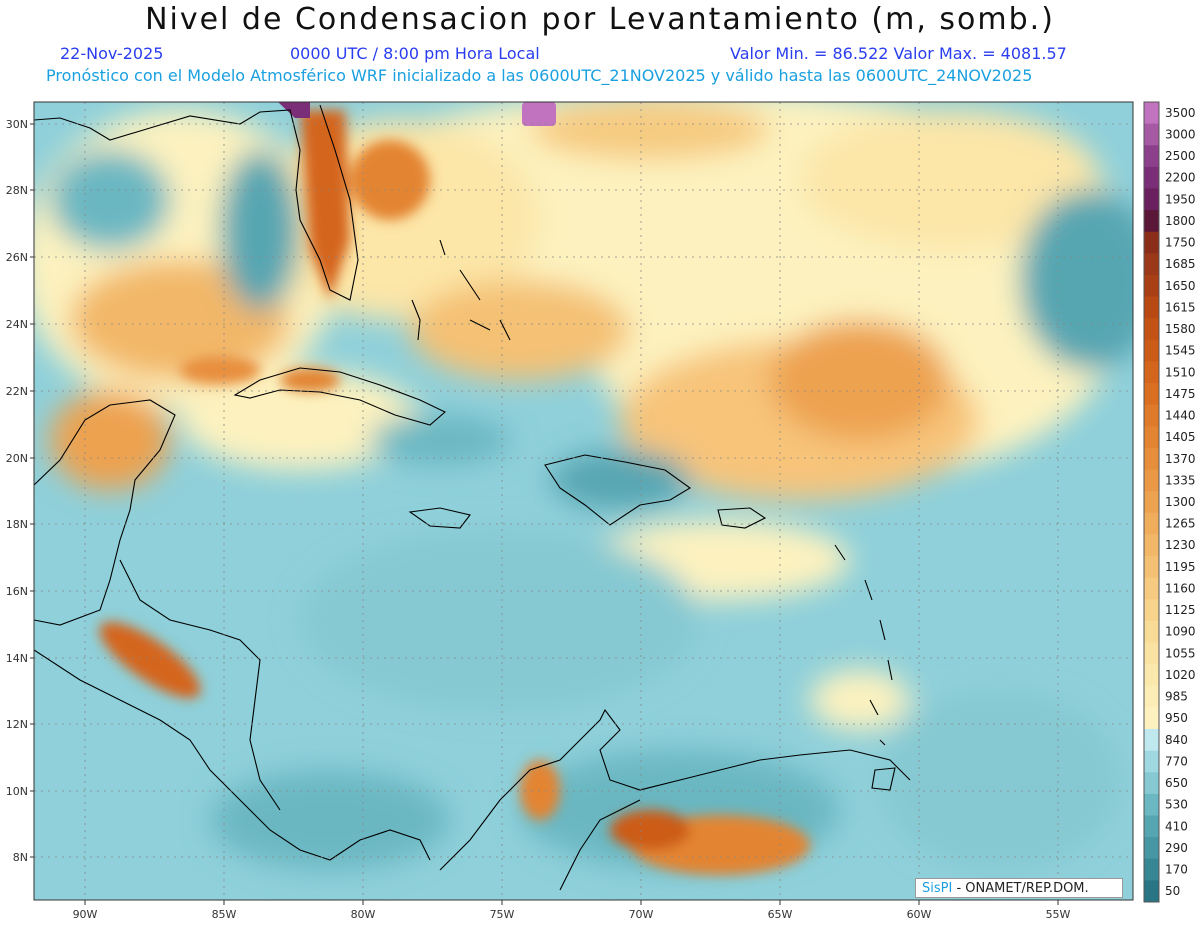 Image resolution: width=1200 pixels, height=927 pixels. What do you see at coordinates (1180, 567) in the screenshot?
I see `colorbar-label: 1195` at bounding box center [1180, 567].